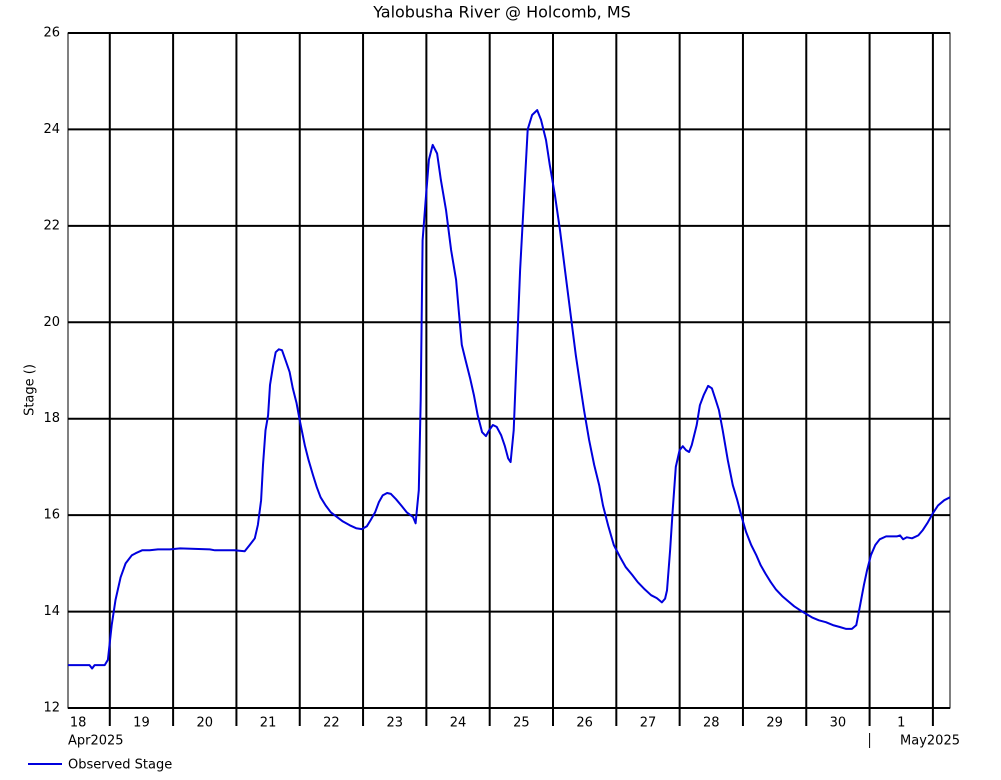 Image resolution: width=1001 pixels, height=780 pixels. Describe the element at coordinates (584, 723) in the screenshot. I see `x-tick-label: 26` at that location.